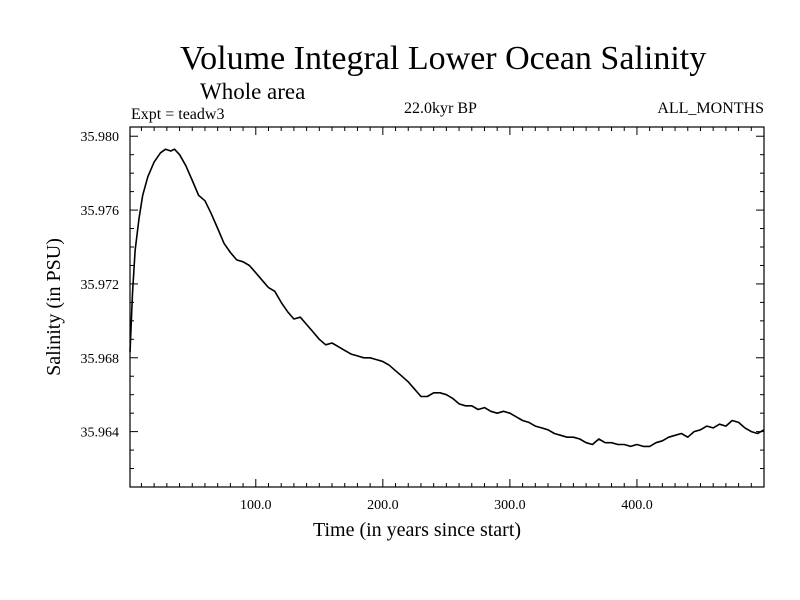  I want to click on chart-subtitle: Whole area, so click(253, 91).